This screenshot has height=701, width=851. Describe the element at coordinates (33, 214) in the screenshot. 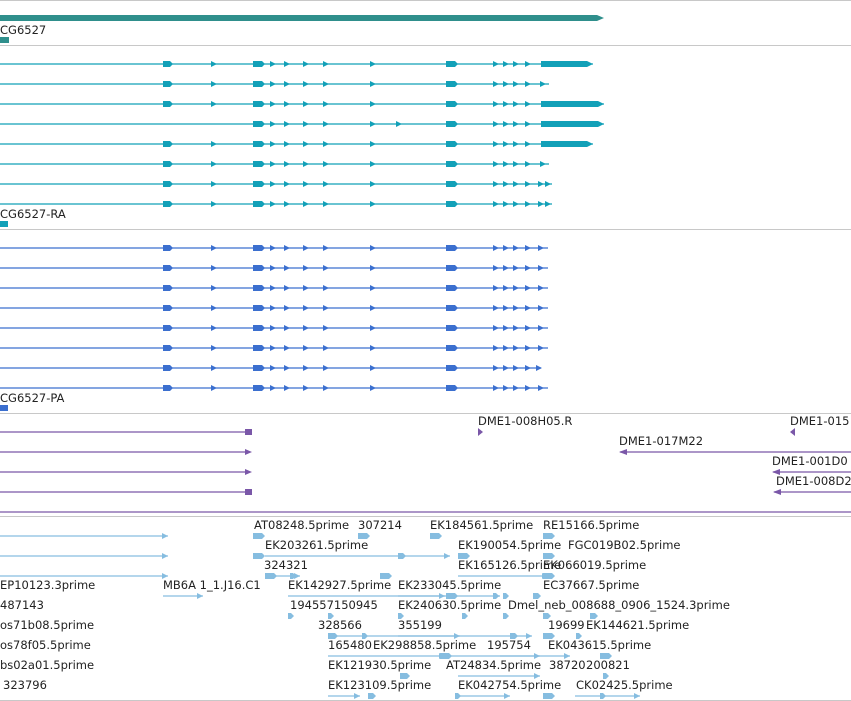

I see `mrna-label: CG6527-RA` at that location.